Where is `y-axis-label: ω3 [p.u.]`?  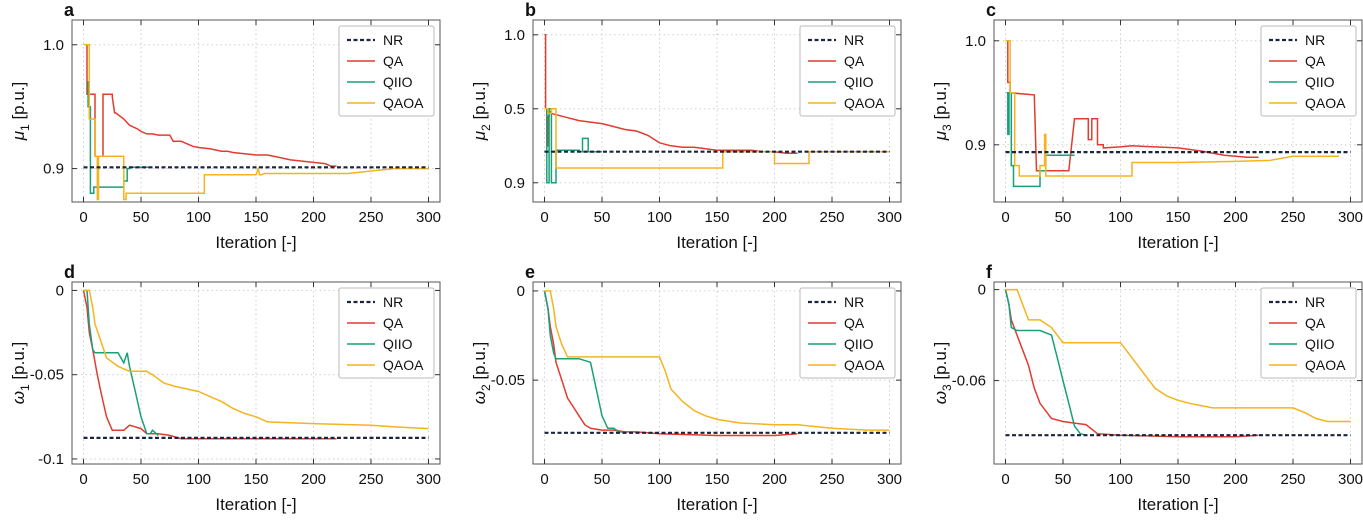
y-axis-label: ω3 [p.u.] is located at coordinates (942, 373).